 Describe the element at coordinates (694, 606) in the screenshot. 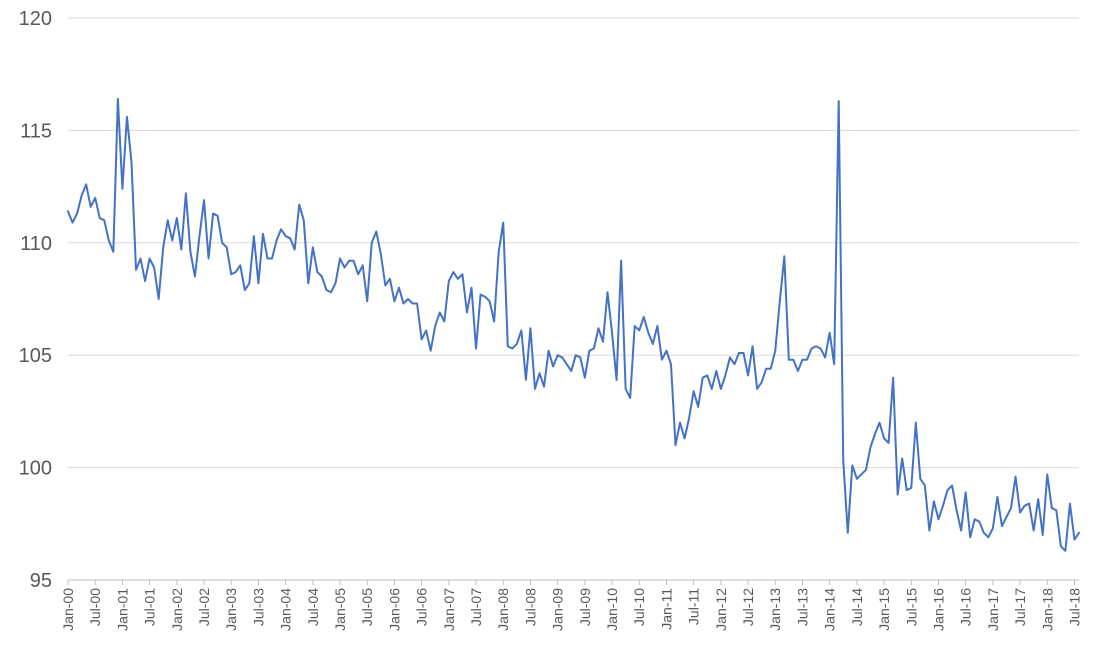

I see `x-tick-label: Jul-11` at that location.